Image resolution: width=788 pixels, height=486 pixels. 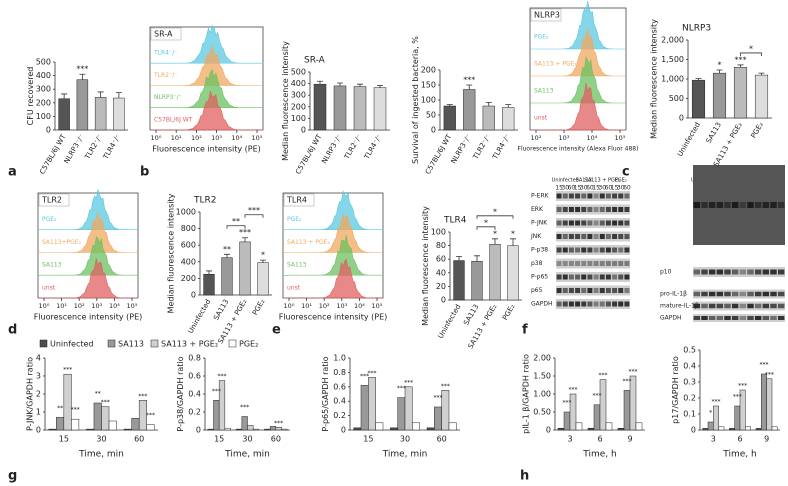 I want to click on y-tick-label: 500, so click(x=298, y=72).